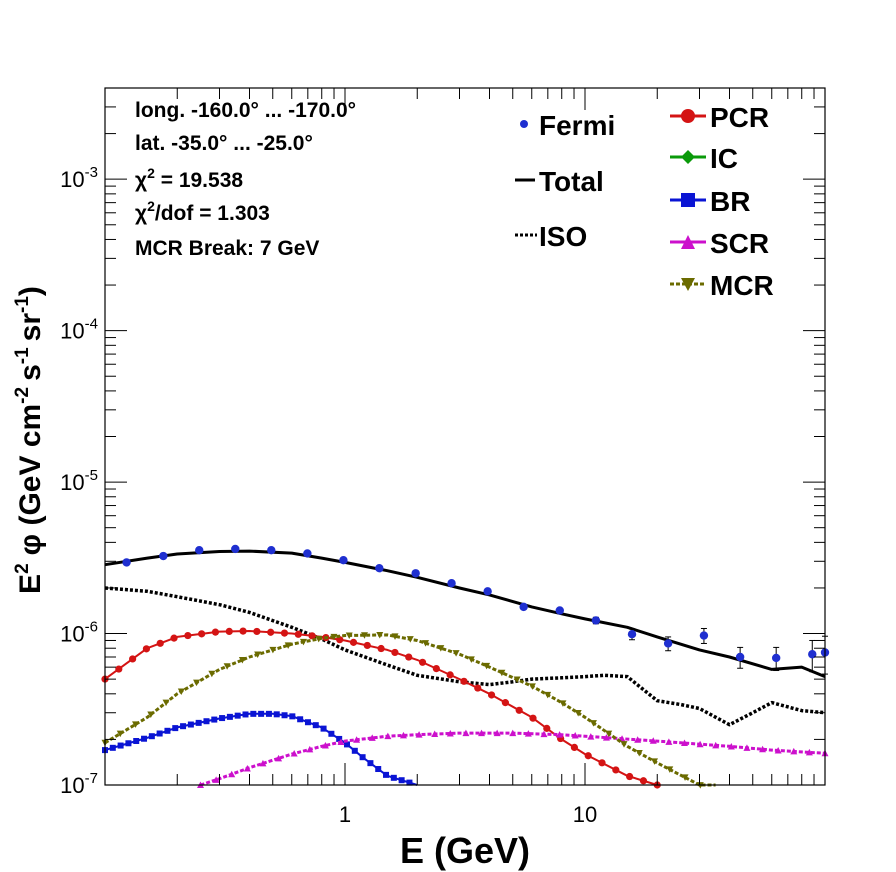 This screenshot has width=896, height=872. Describe the element at coordinates (227, 248) in the screenshot. I see `mcr-break-label: MCR Break: 7 GeV` at that location.